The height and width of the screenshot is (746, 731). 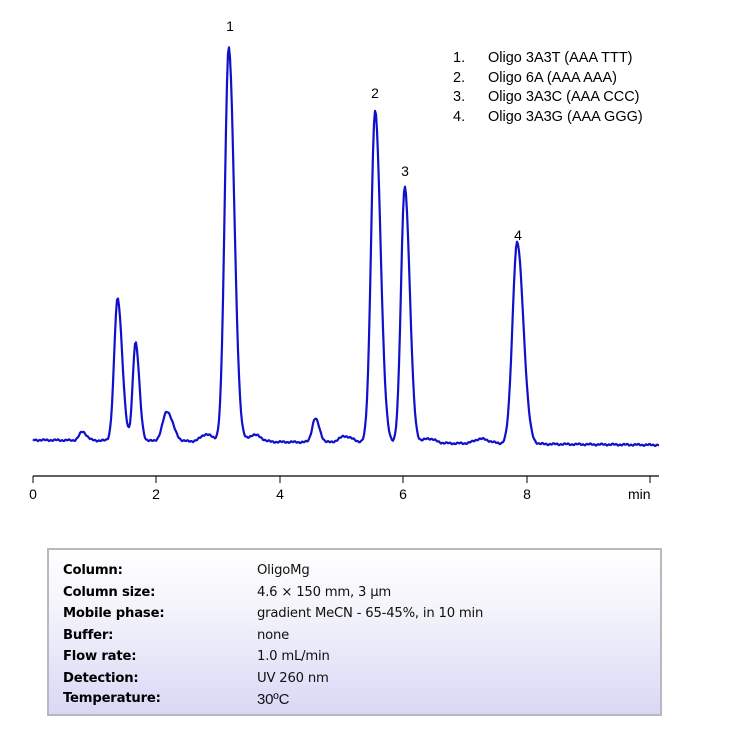 I want to click on legend-number: 1., so click(x=459, y=58).